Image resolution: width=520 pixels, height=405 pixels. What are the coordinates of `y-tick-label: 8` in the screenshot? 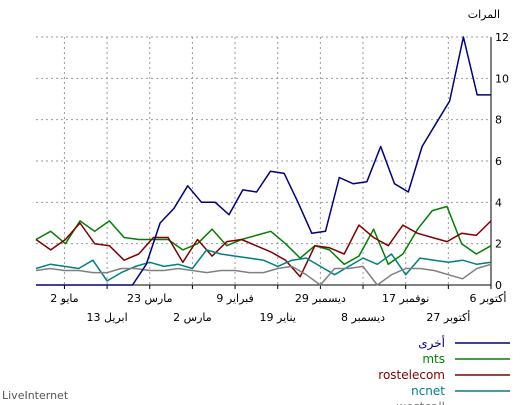 It's located at (498, 120).